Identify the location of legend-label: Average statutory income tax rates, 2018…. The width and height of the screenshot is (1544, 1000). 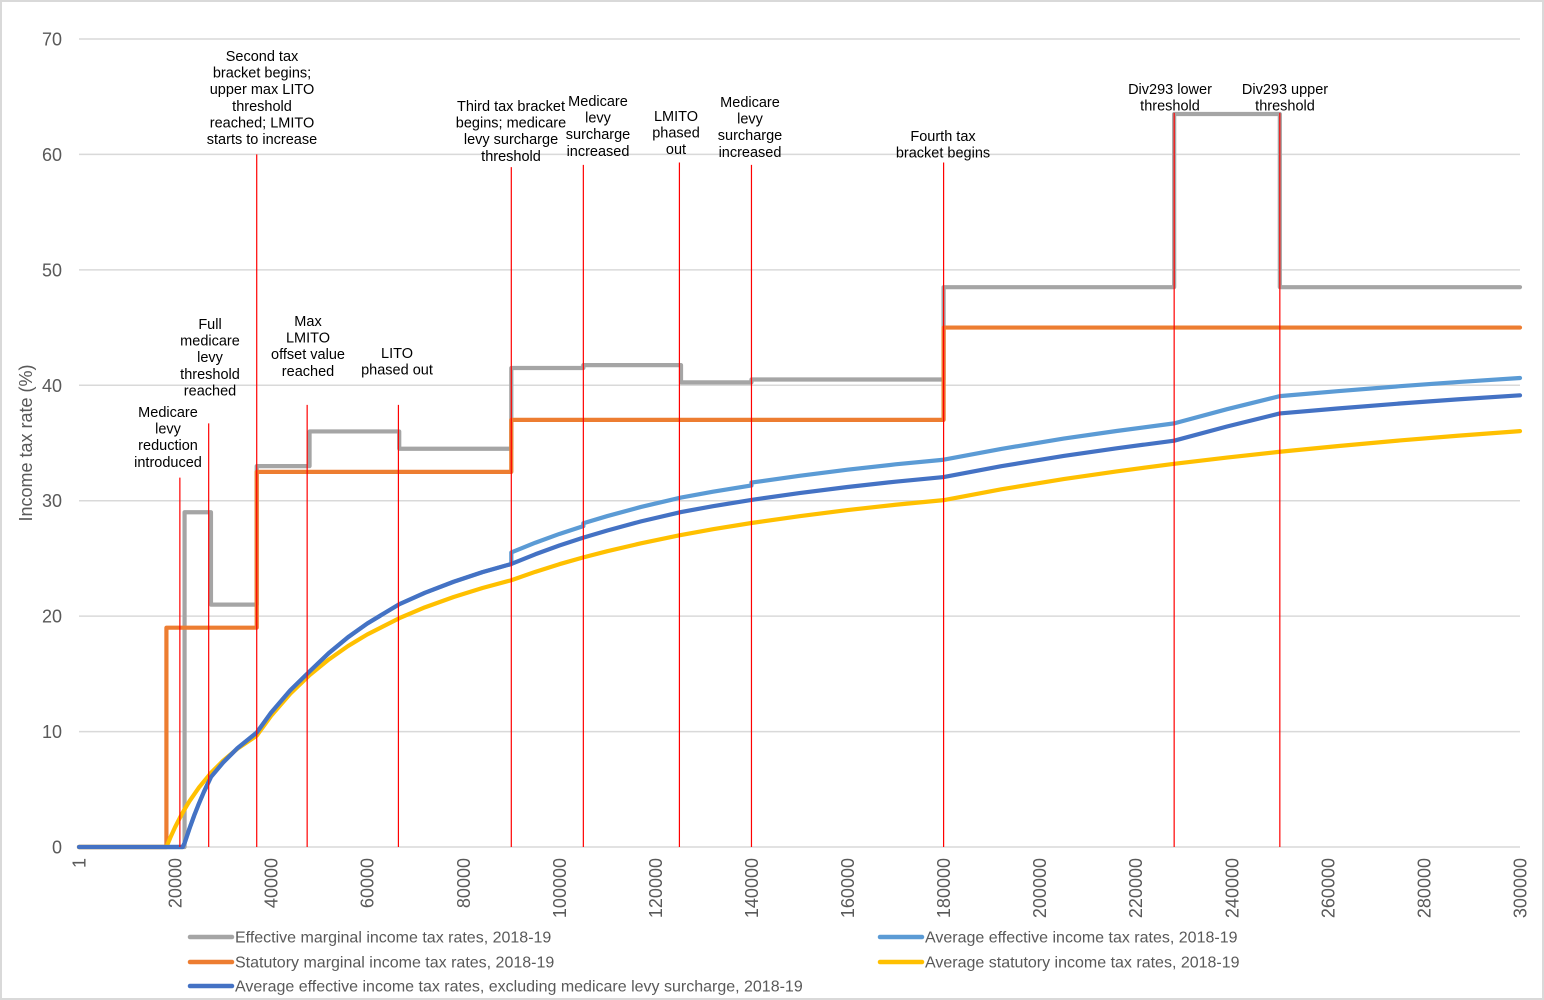
(1082, 963).